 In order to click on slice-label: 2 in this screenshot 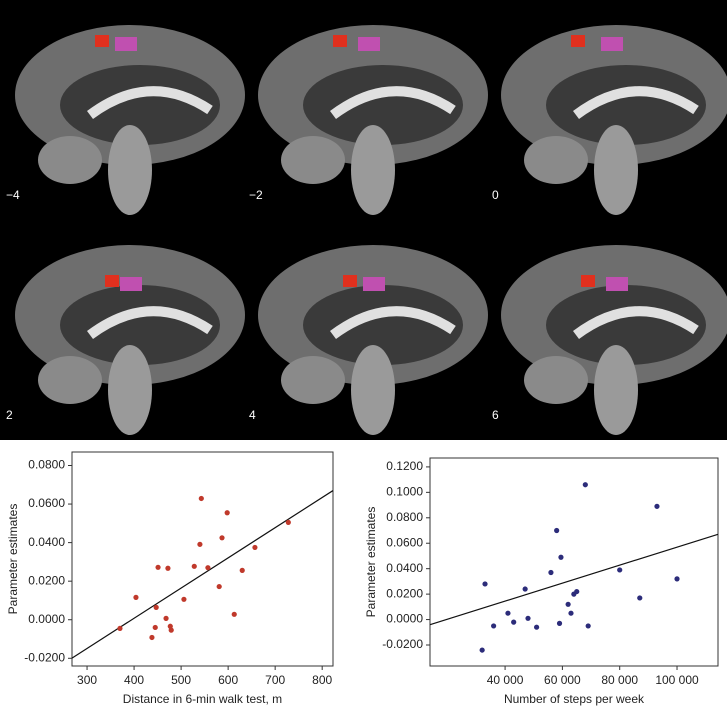, I will do `click(9, 415)`.